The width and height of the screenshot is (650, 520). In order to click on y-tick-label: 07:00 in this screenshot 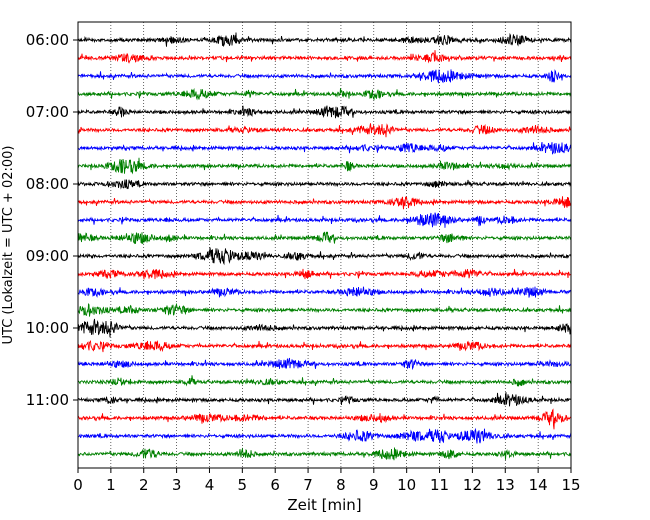, I will do `click(47, 112)`.